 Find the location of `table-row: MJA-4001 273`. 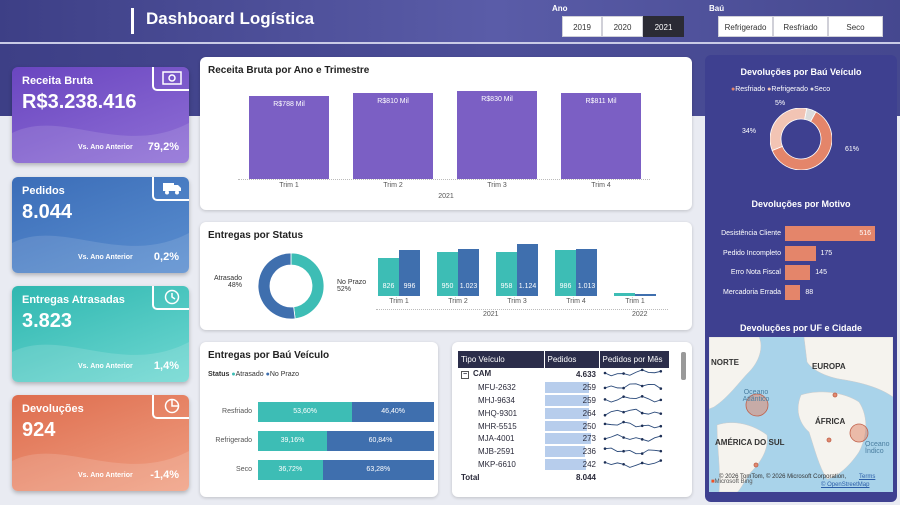

table-row: MJA-4001 273 is located at coordinates (563, 438).